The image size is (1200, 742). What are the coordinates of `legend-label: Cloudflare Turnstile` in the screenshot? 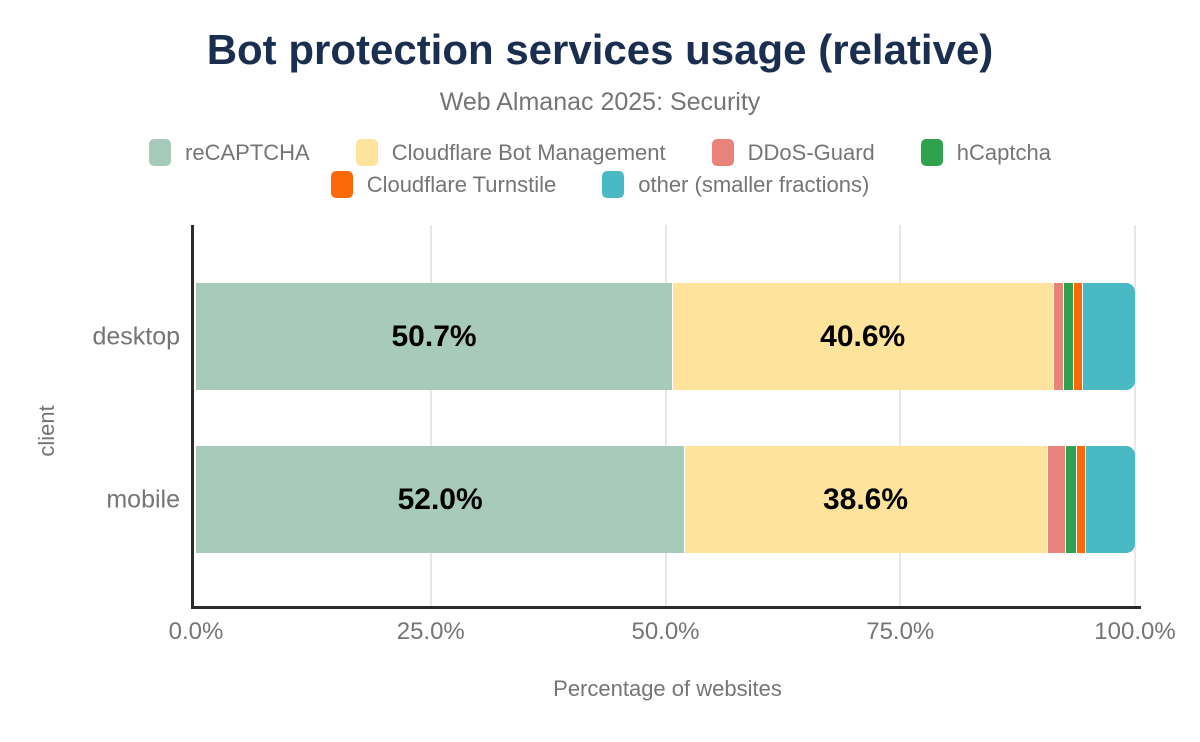 It's located at (461, 184).